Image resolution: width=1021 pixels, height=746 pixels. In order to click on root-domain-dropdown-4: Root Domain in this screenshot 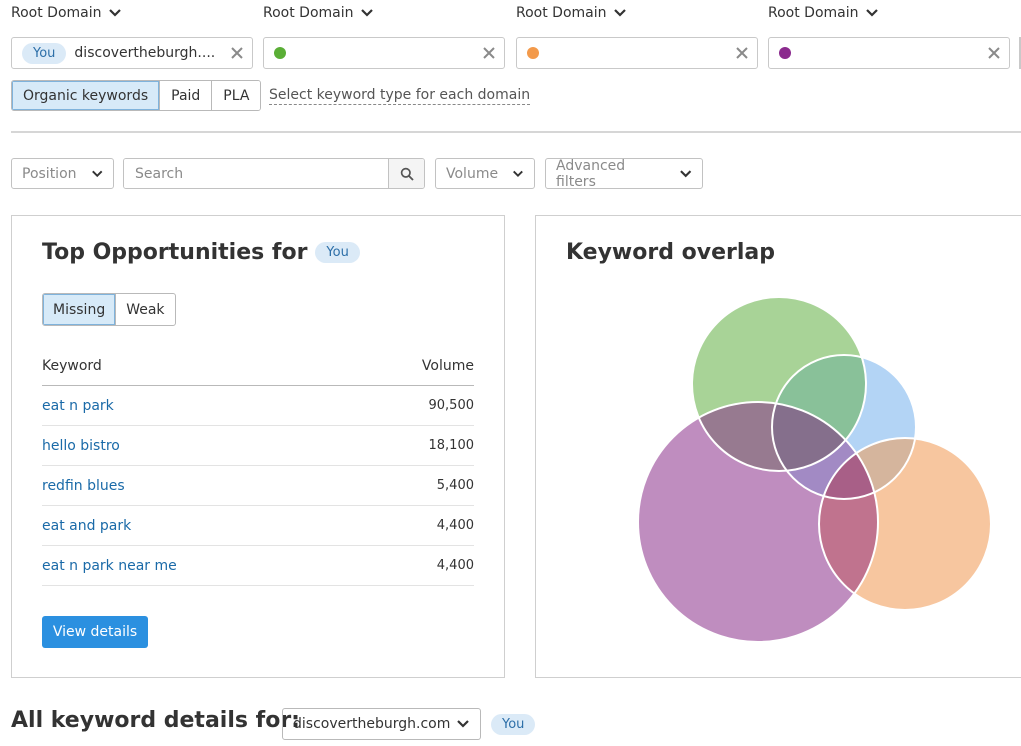, I will do `click(823, 13)`.